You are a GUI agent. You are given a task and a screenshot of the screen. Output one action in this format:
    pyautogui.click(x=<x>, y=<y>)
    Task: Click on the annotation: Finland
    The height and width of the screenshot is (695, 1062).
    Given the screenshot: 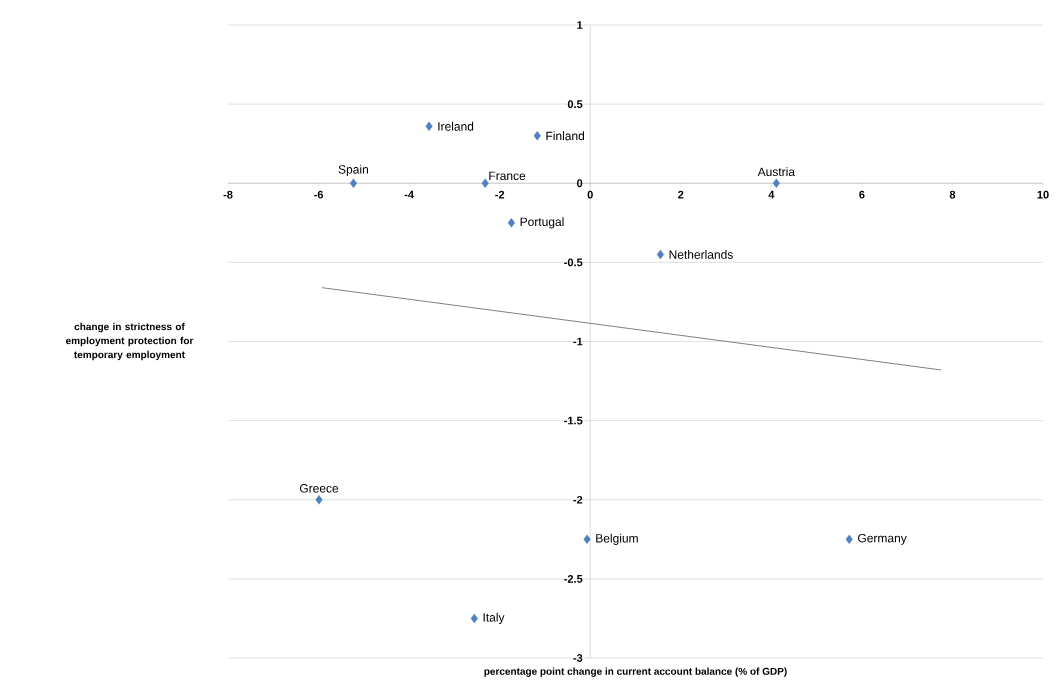 What is the action you would take?
    pyautogui.click(x=565, y=136)
    